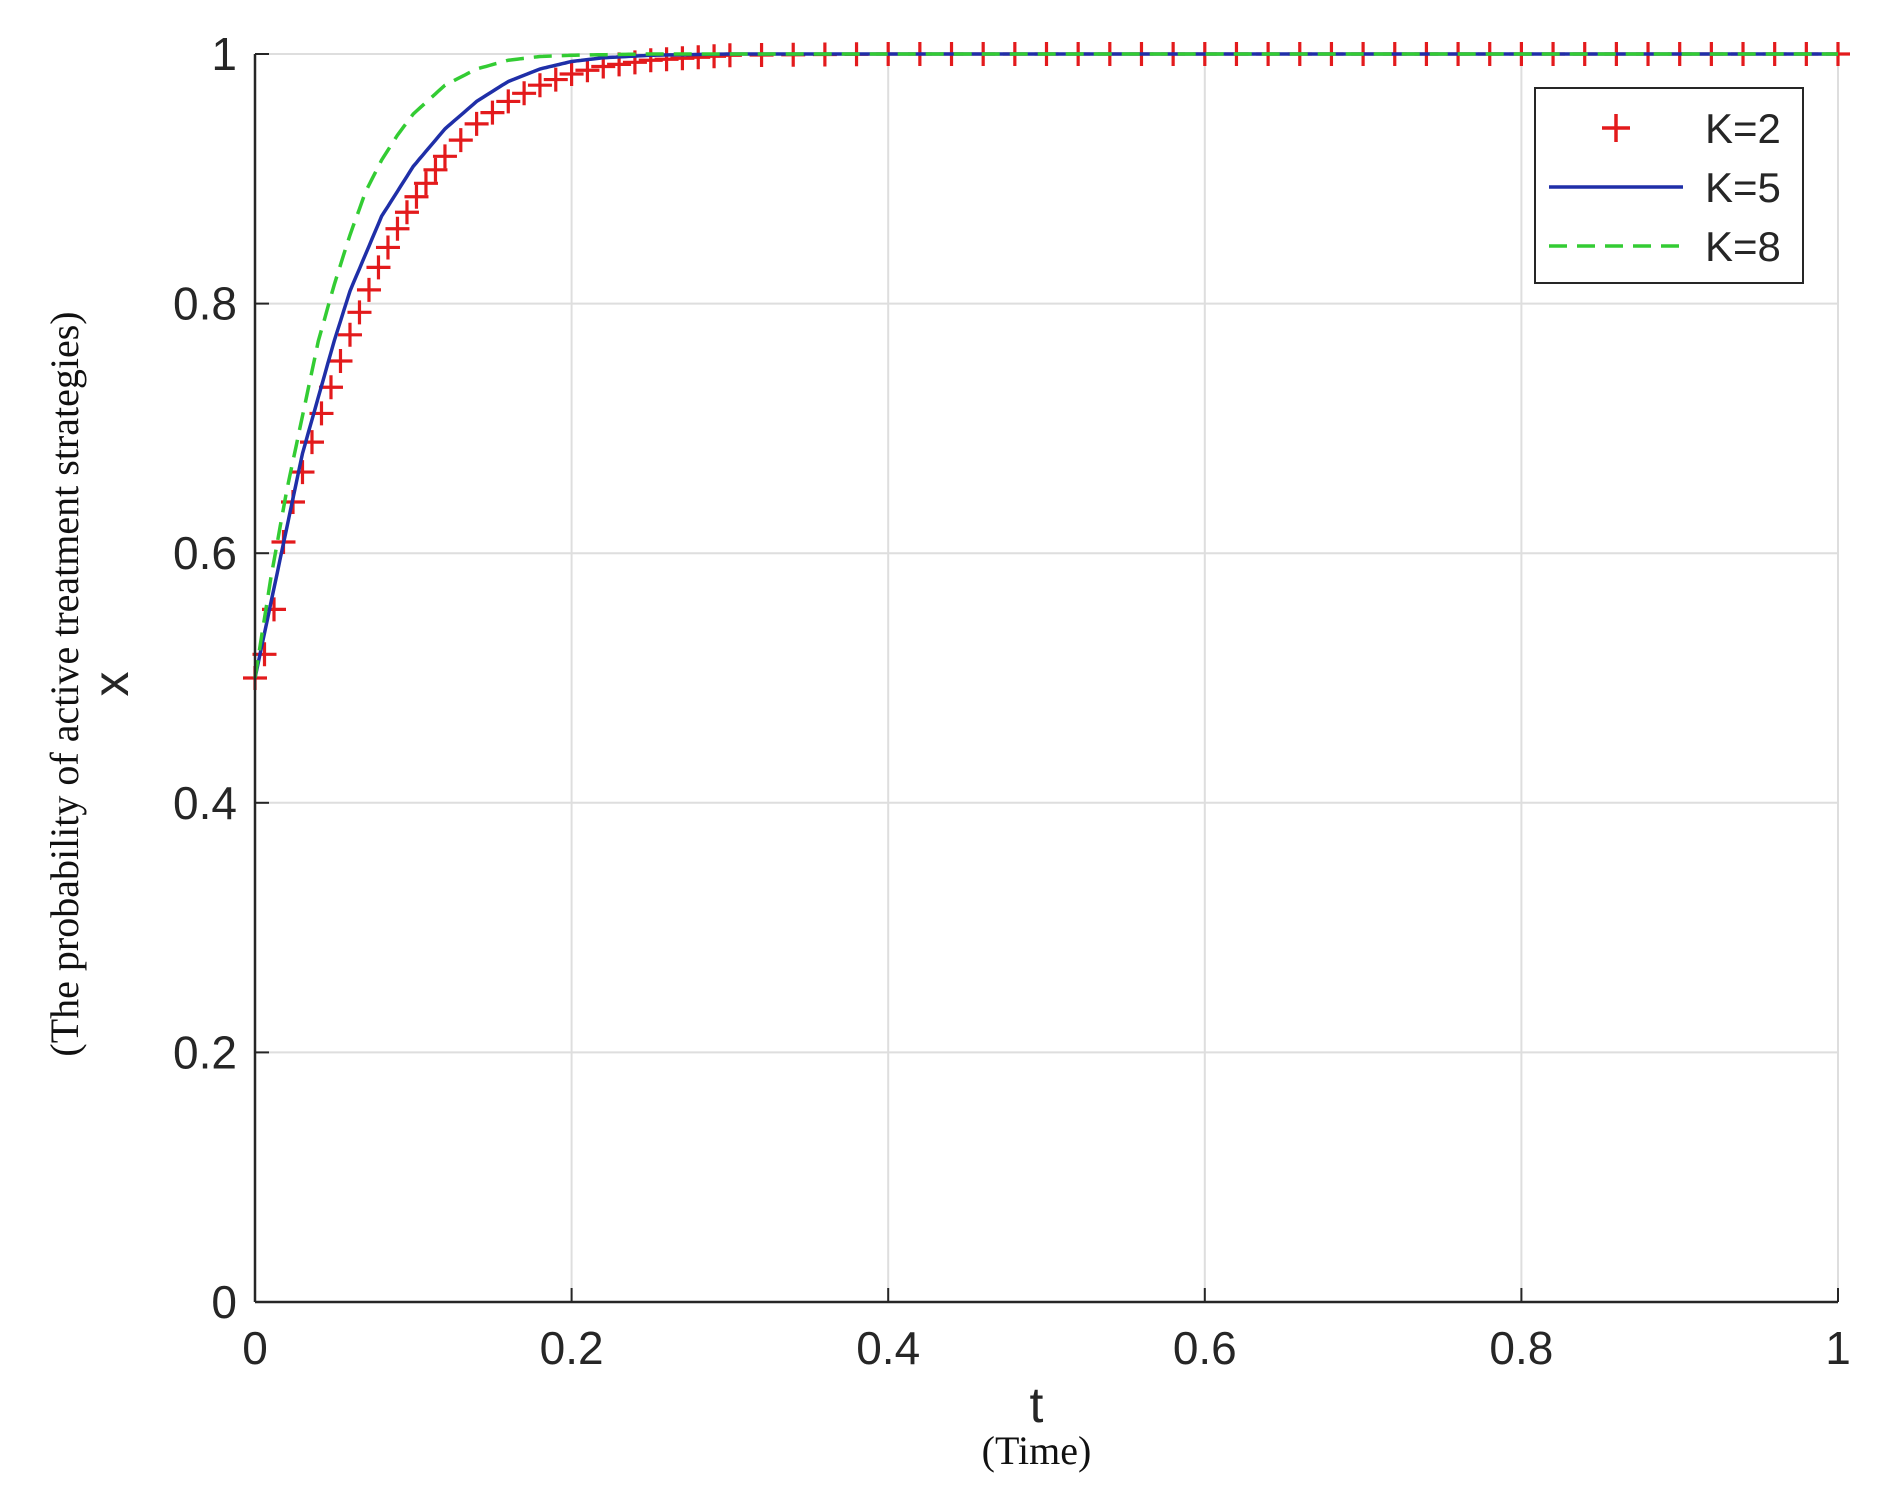  I want to click on legend-label: K=5, so click(1743, 187).